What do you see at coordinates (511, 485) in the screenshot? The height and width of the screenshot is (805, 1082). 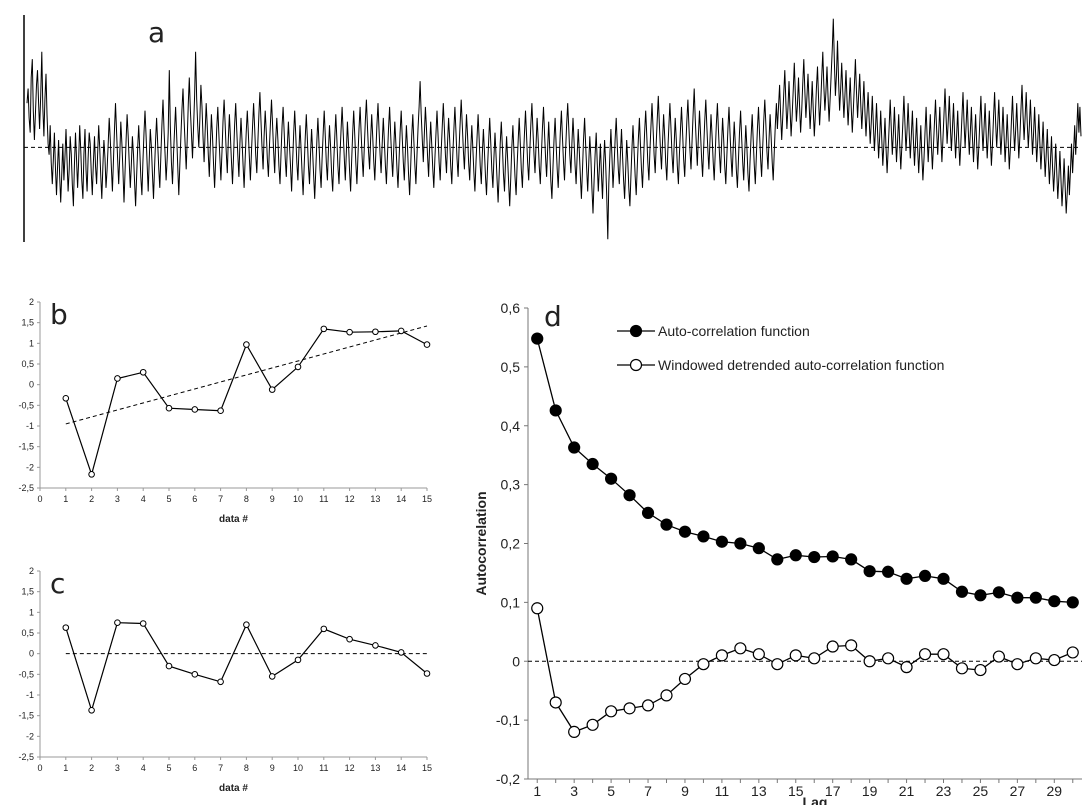 I see `d-y-tick-label: 0,3` at bounding box center [511, 485].